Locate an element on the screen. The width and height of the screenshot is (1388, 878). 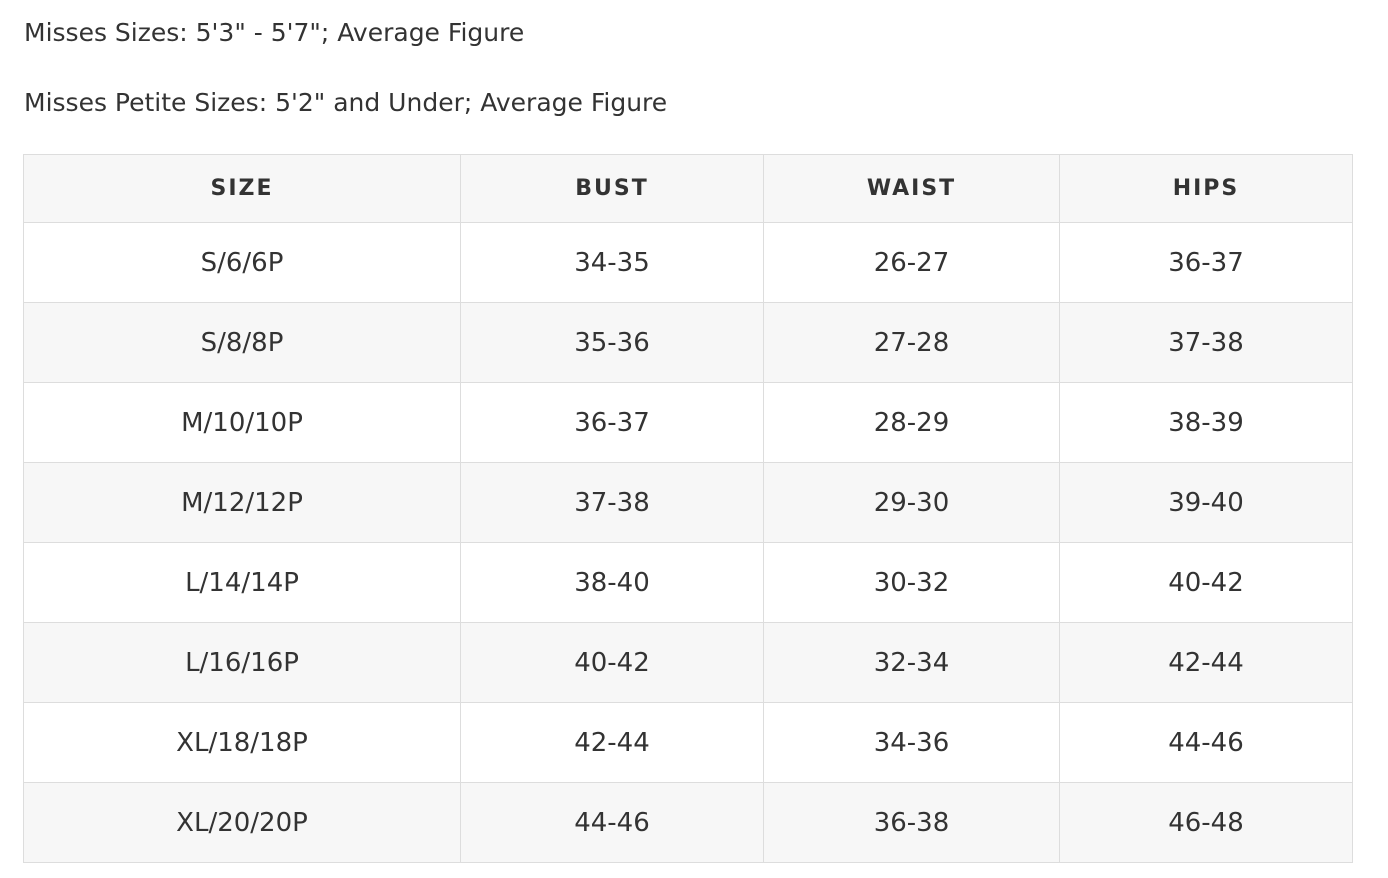
row: XL/18/18P 42-44 34-36 44-46 is located at coordinates (688, 742).